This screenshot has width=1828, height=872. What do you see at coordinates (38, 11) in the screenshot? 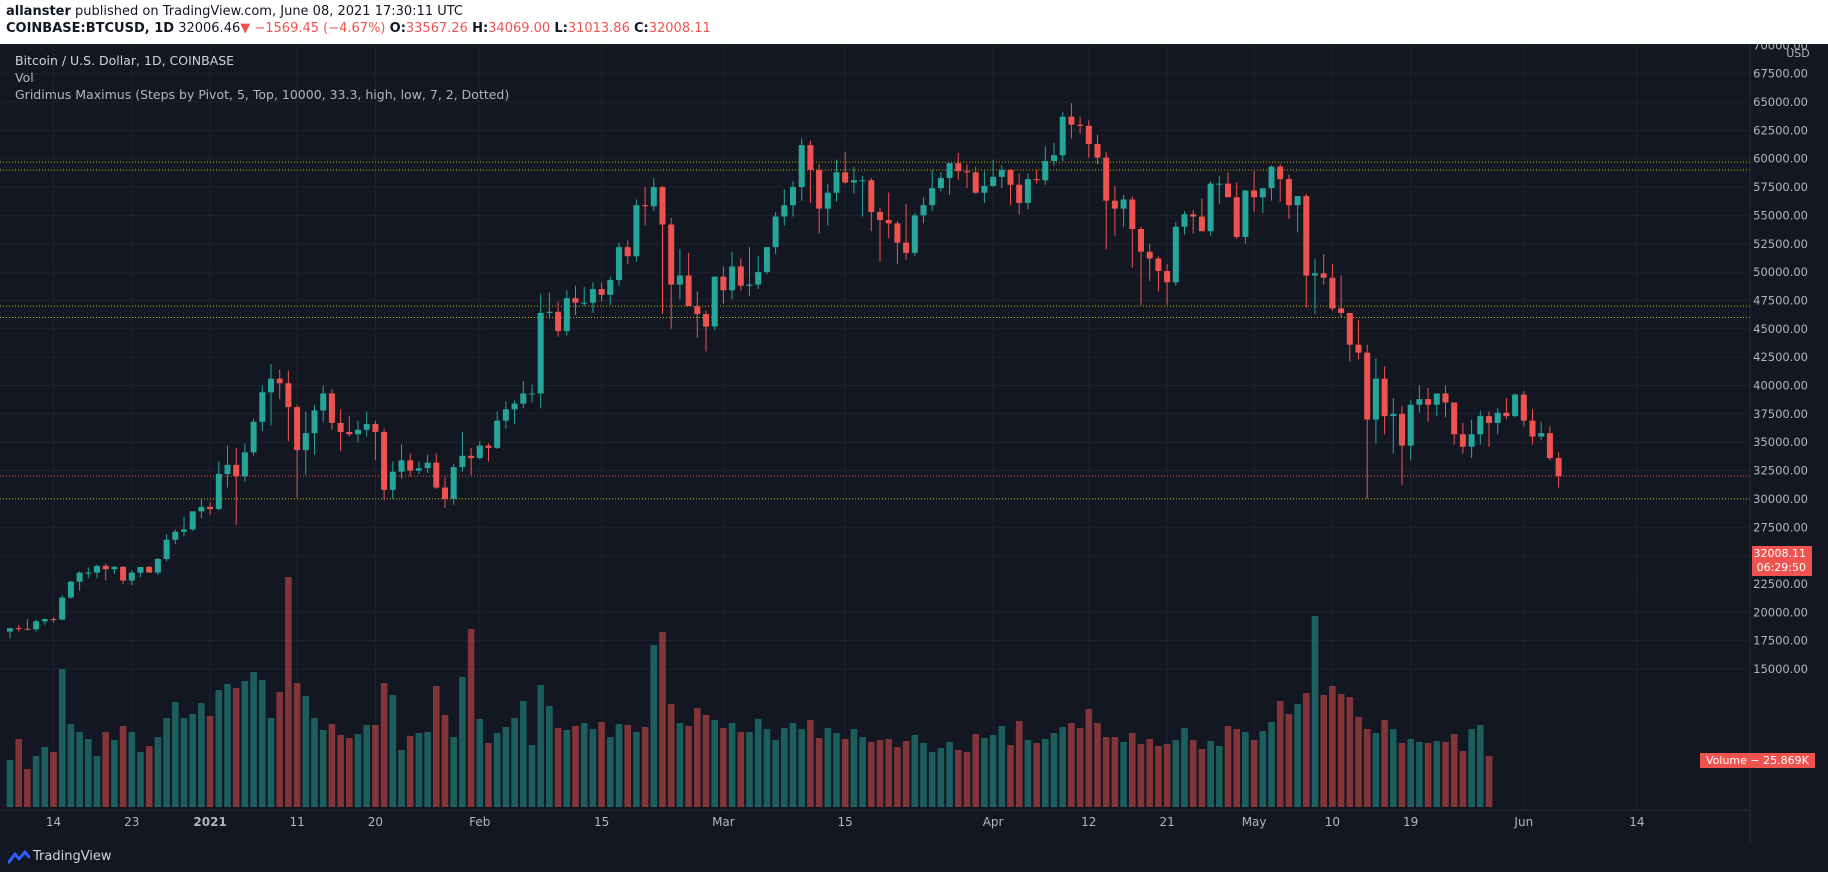
I see `author-name: allanster` at bounding box center [38, 11].